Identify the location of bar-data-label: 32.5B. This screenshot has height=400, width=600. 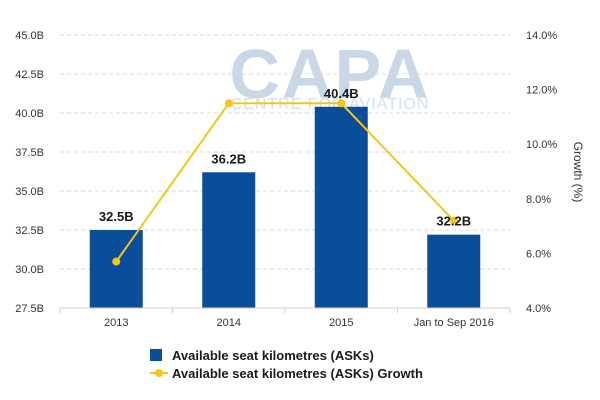
(116, 216).